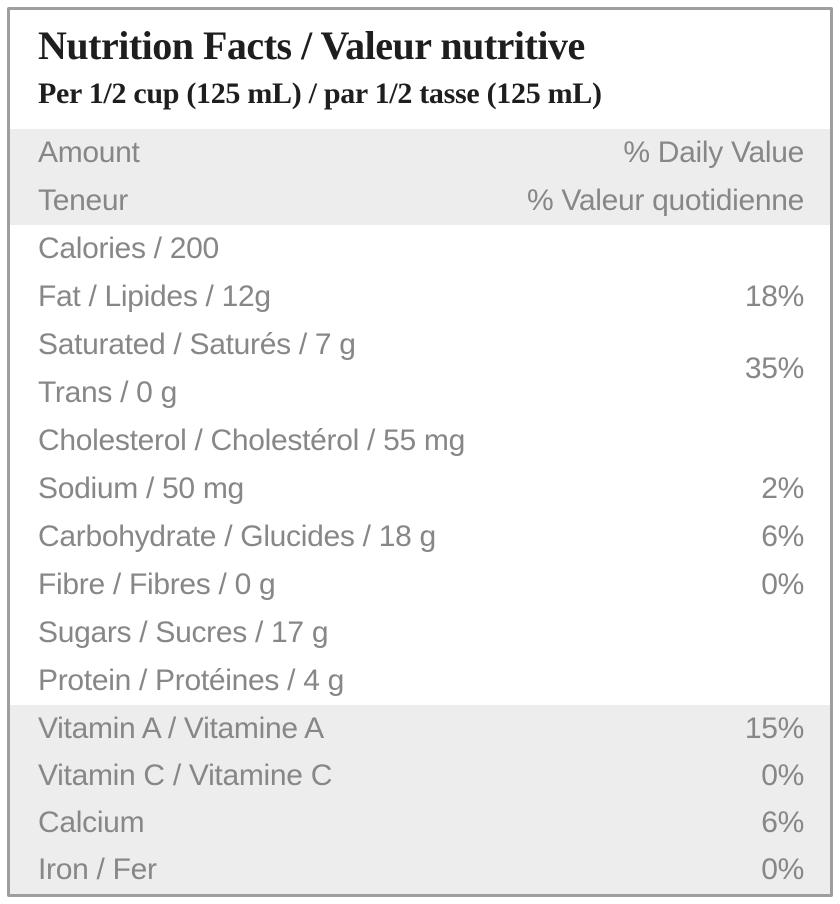 This screenshot has width=840, height=904. What do you see at coordinates (774, 728) in the screenshot?
I see `nutrient-daily-value: 15%` at bounding box center [774, 728].